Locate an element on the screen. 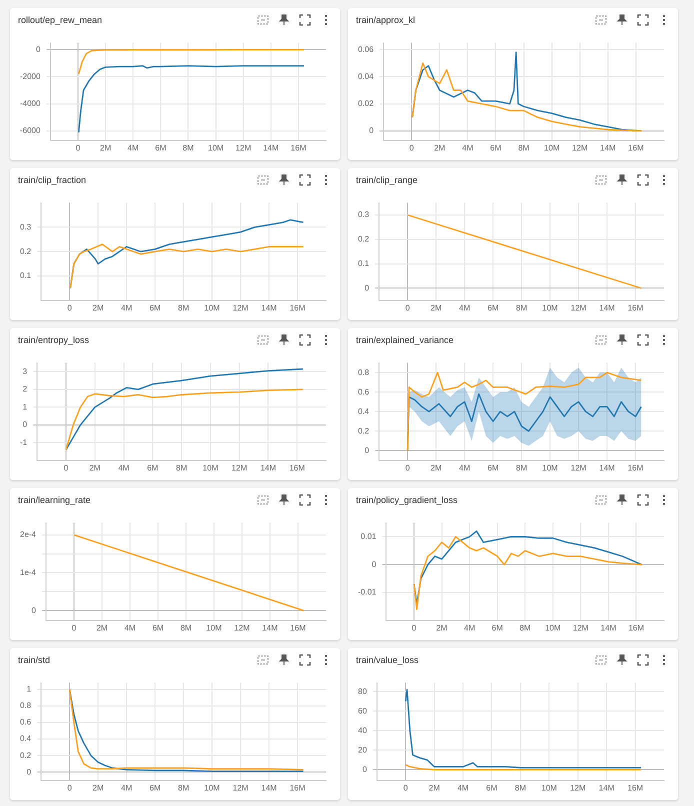 This screenshot has height=806, width=694. chart-title: train/std is located at coordinates (35, 660).